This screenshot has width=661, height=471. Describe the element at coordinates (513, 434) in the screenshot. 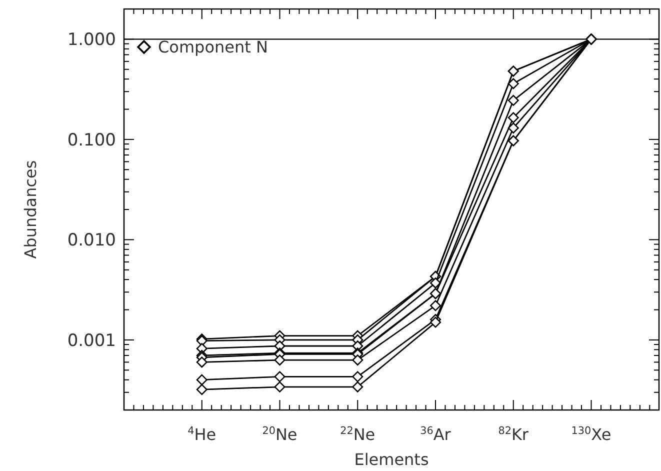

I see `x-tick-label: $^{82}$Kr` at that location.